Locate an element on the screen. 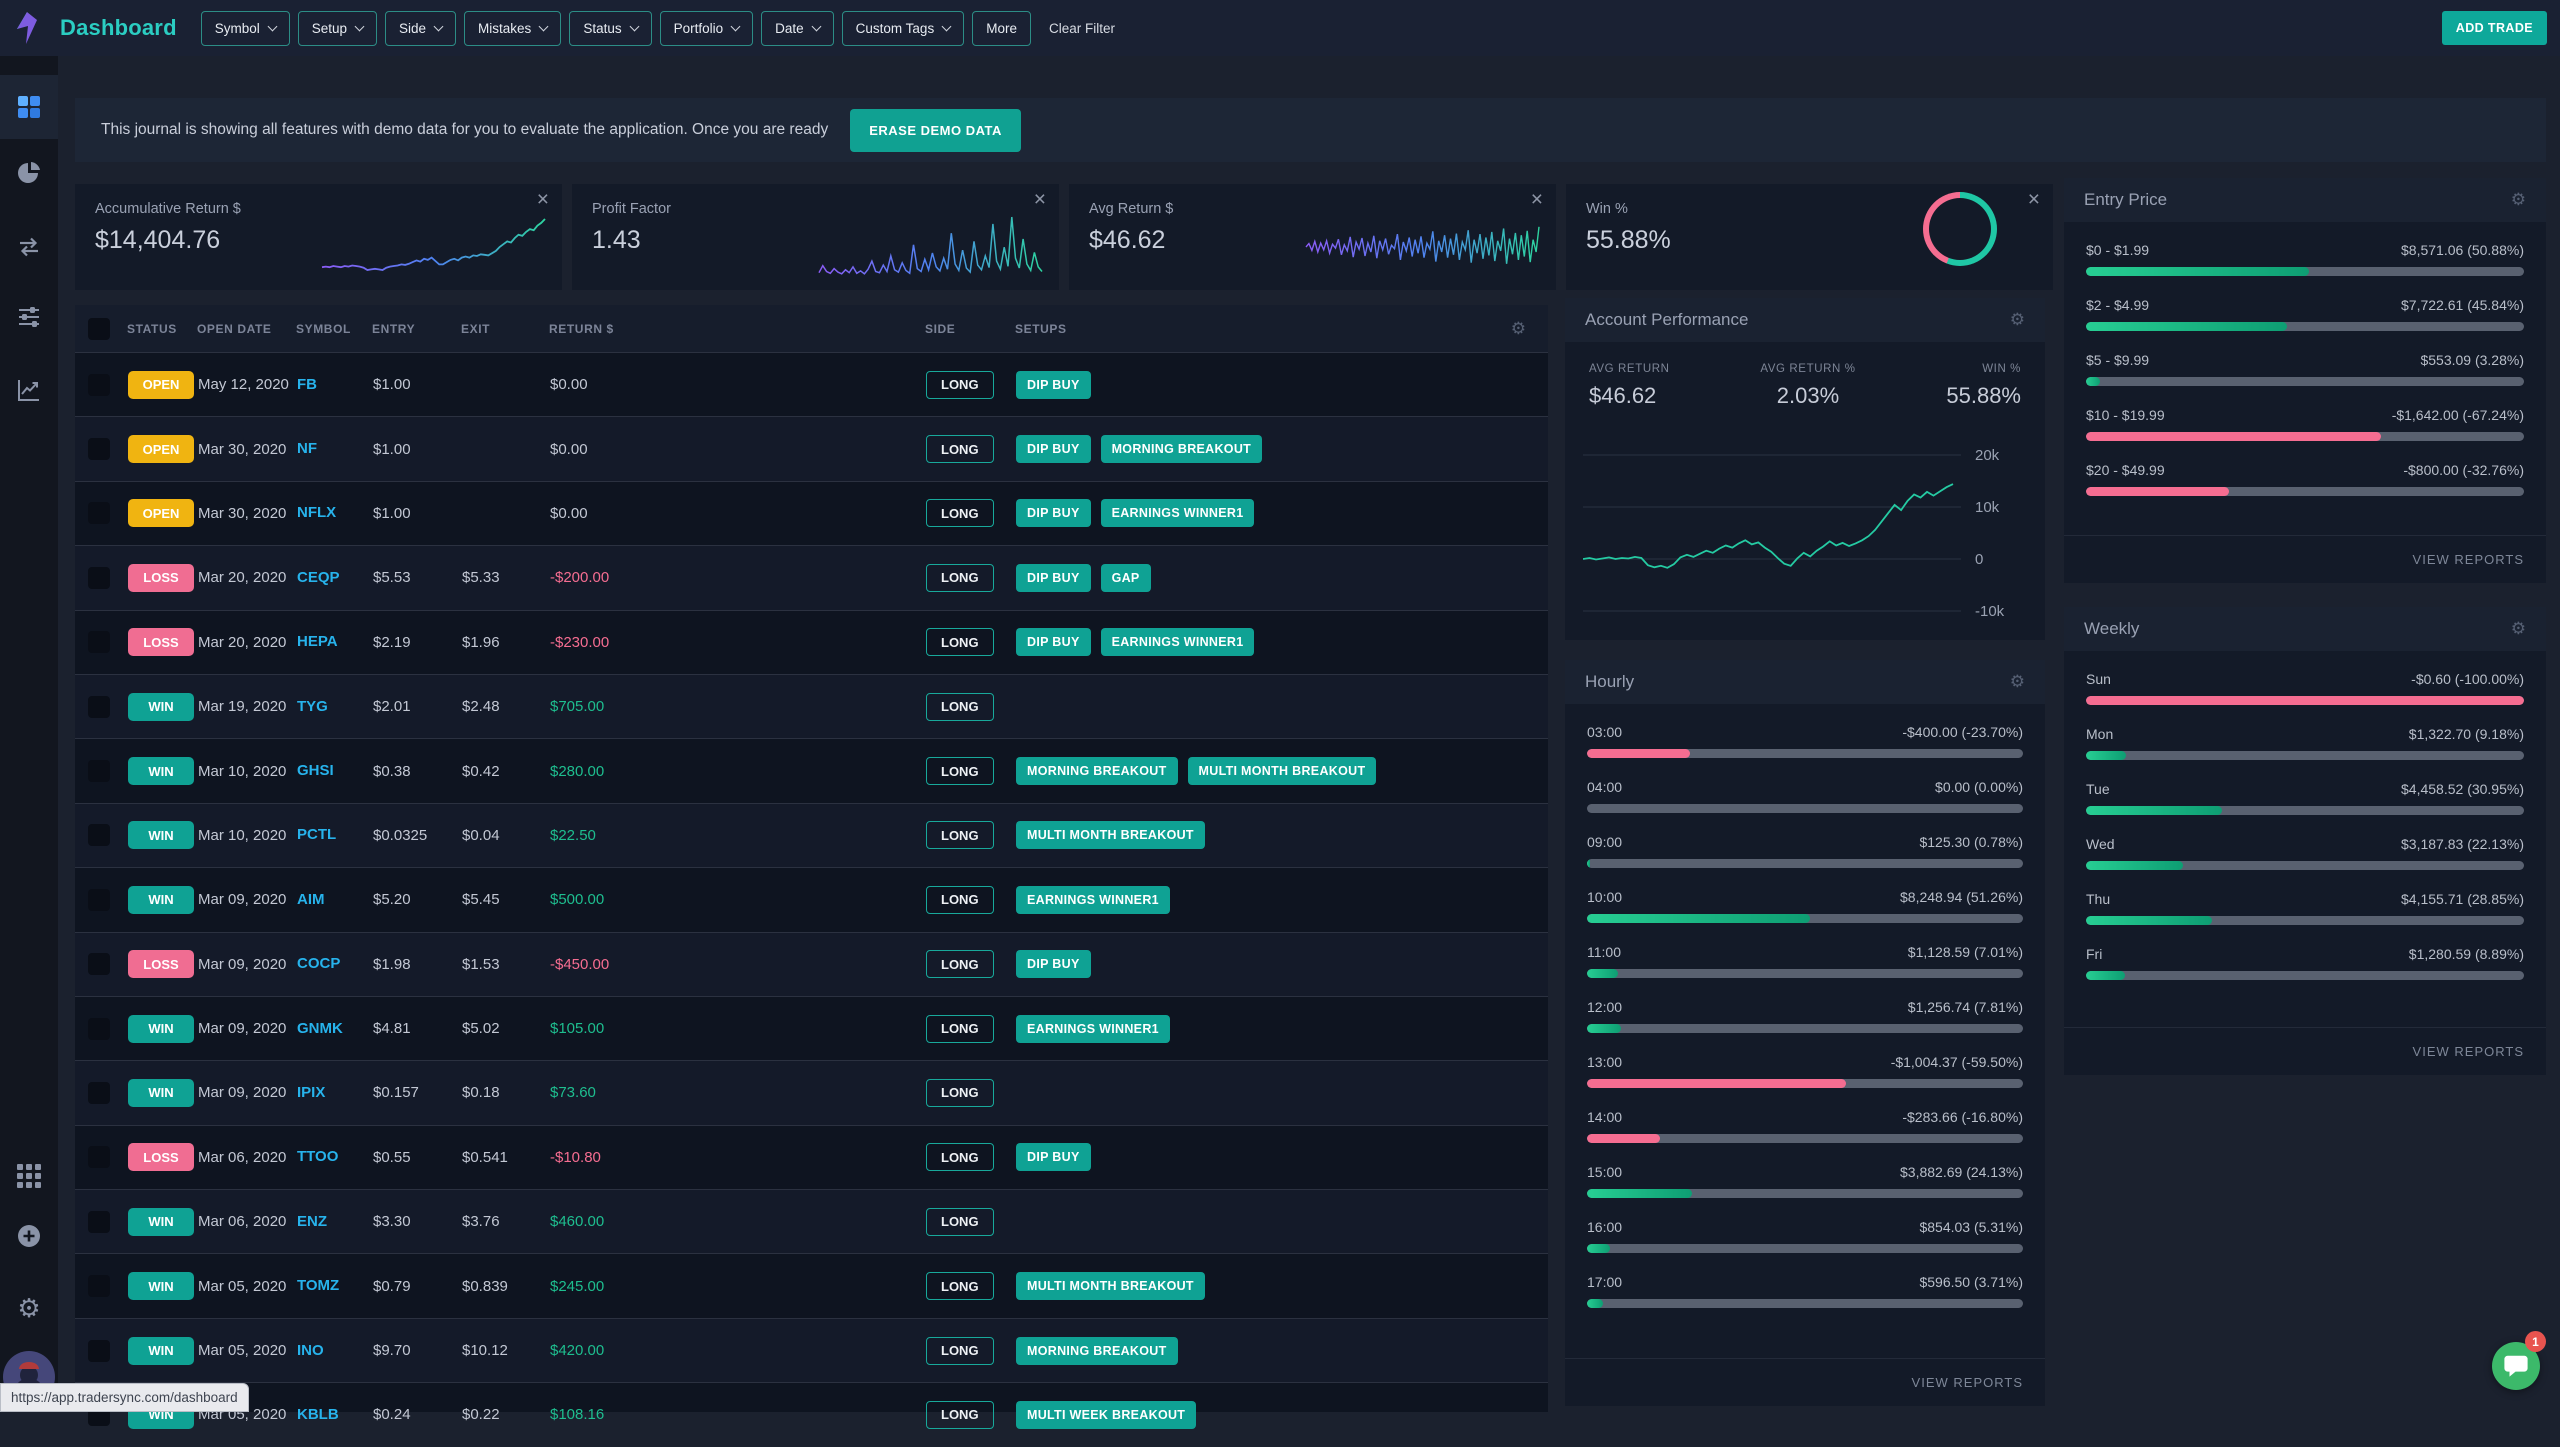 The image size is (2560, 1447). symbol-link: TOMZ is located at coordinates (318, 1285).